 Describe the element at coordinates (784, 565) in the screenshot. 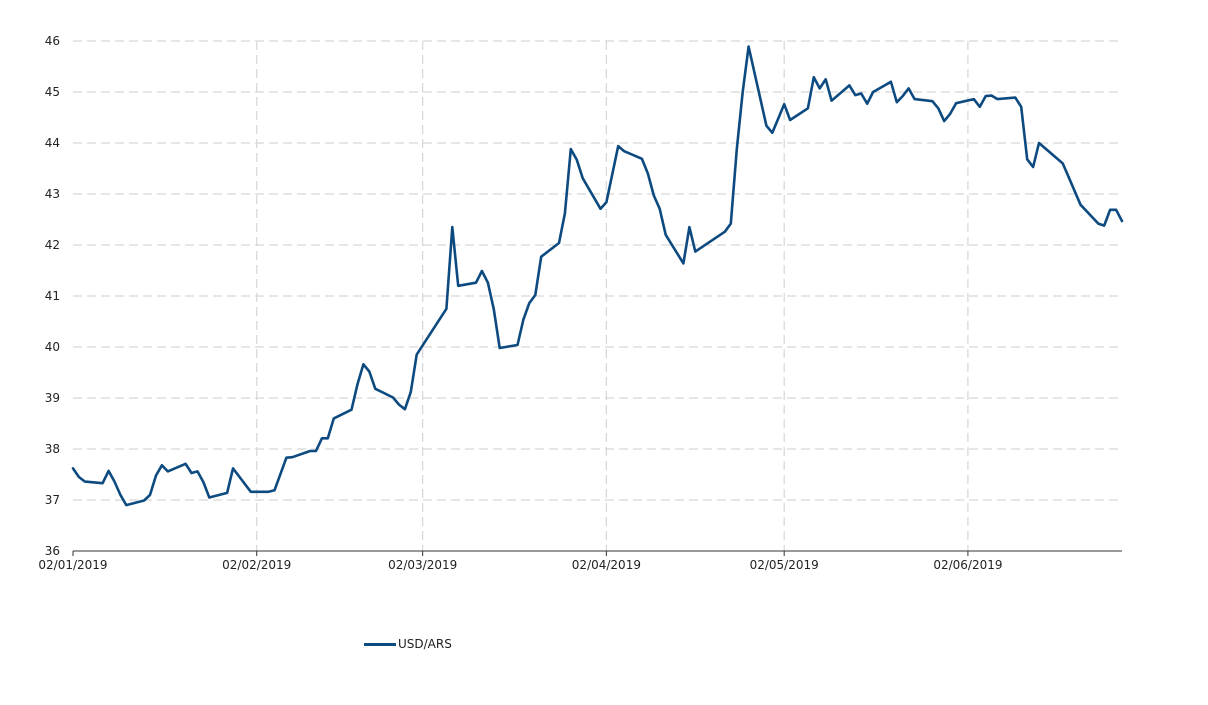

I see `x-tick-label-4: 02/05/2019` at that location.